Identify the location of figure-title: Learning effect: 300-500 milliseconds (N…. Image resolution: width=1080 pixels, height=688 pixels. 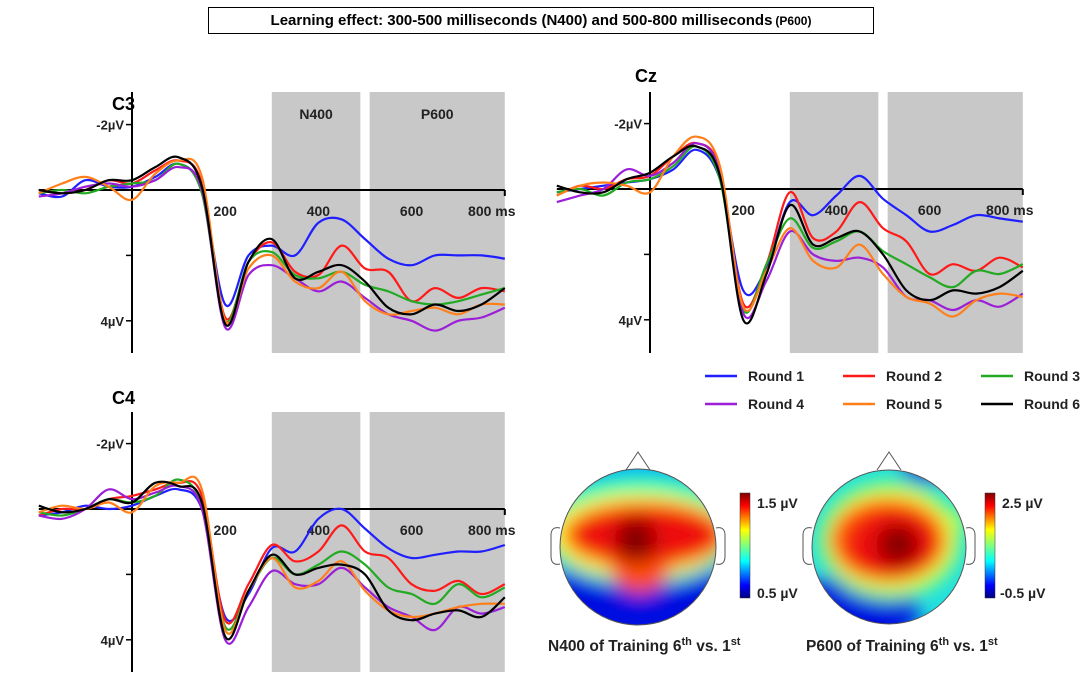
(541, 20).